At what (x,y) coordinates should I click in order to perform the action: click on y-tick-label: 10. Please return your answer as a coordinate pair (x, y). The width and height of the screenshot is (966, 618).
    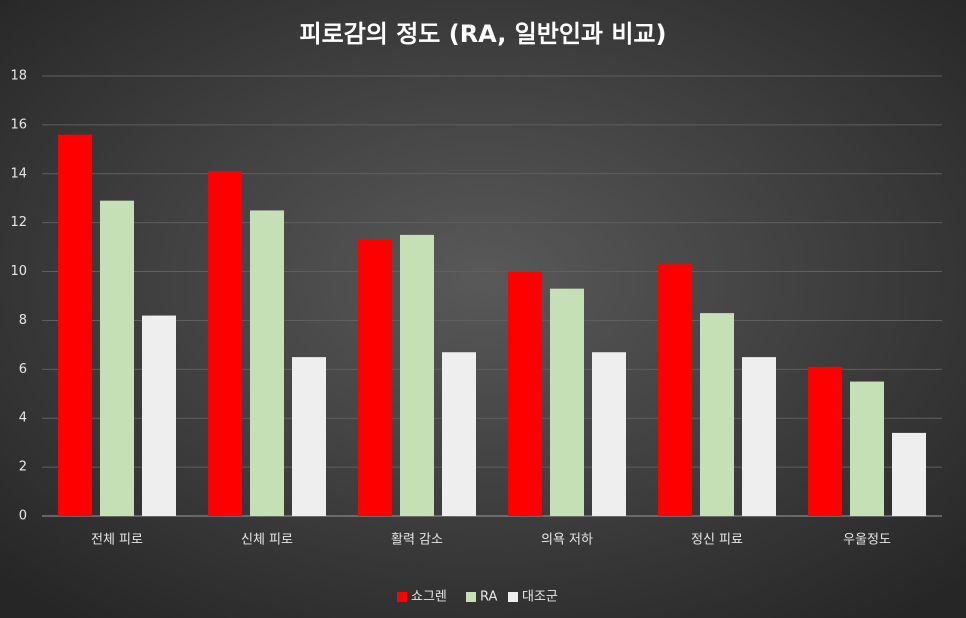
    Looking at the image, I should click on (18, 271).